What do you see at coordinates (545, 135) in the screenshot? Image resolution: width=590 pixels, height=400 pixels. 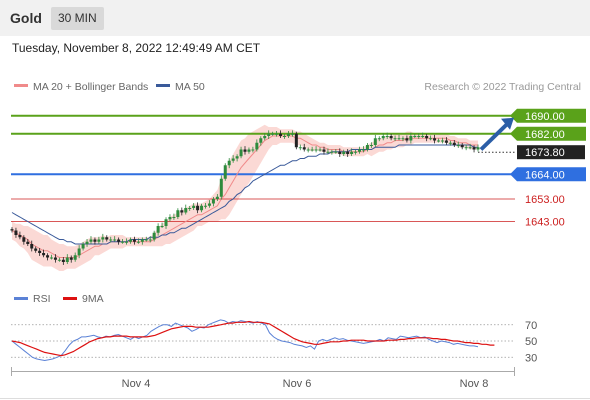 I see `level-label: 1682.00` at bounding box center [545, 135].